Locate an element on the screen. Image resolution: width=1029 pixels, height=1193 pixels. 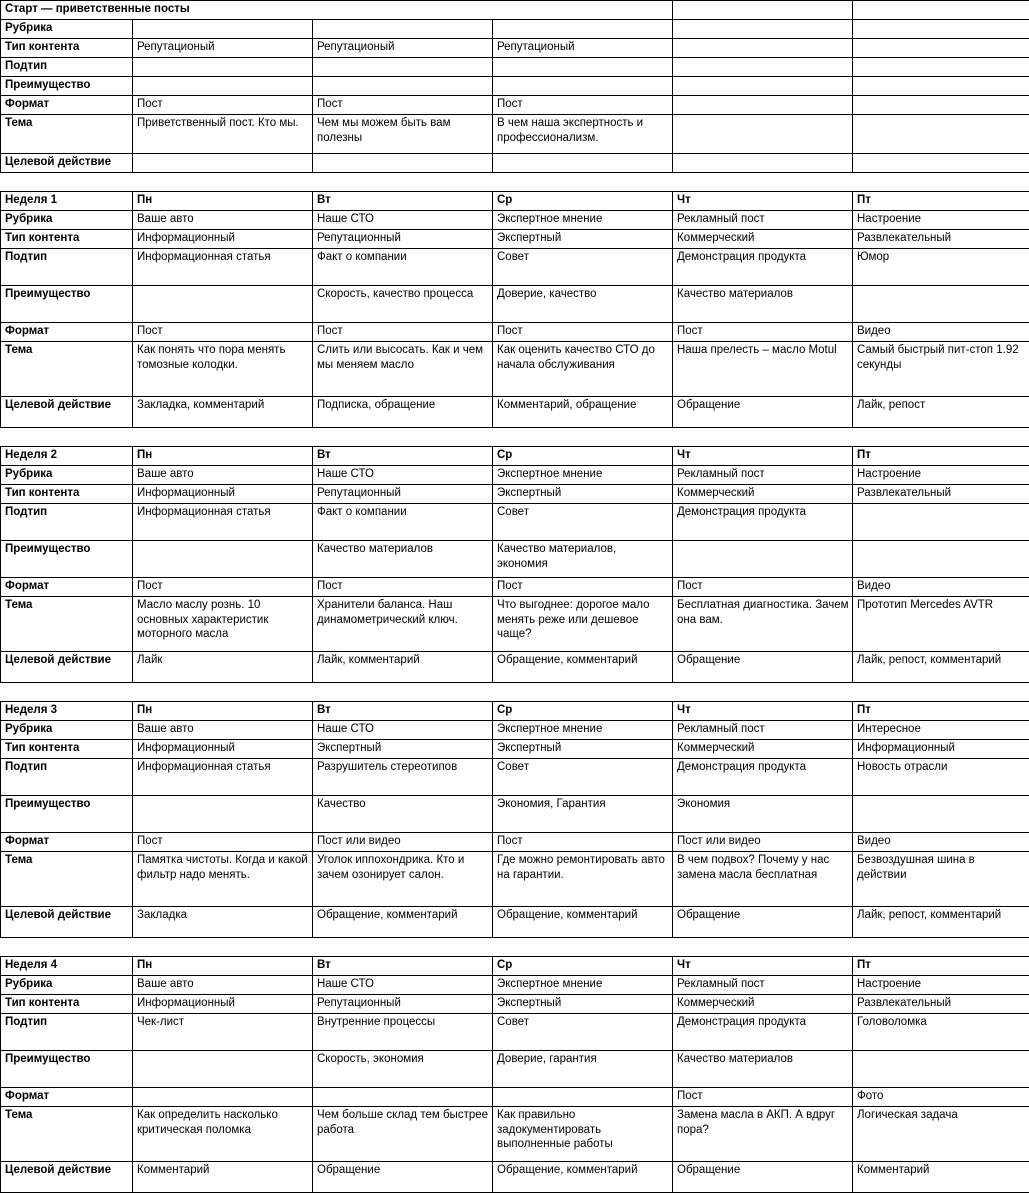
cell-w4-theme-tue: Чем больше склад тем быстрее работа is located at coordinates (403, 1134).